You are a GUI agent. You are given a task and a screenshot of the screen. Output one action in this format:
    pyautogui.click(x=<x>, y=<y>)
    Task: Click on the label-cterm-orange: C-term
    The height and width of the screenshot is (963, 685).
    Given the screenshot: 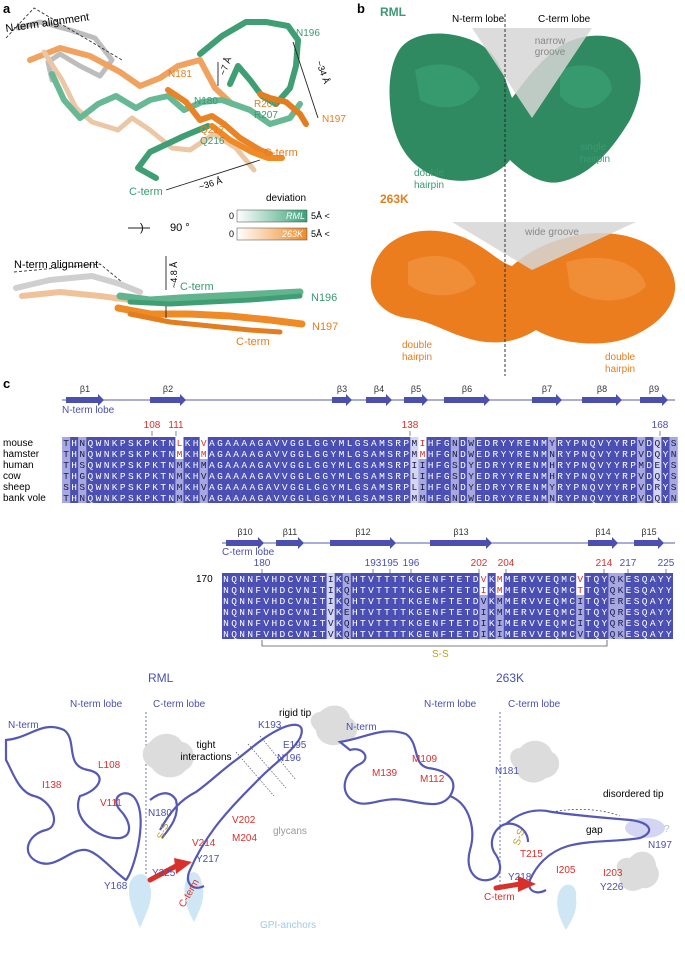 What is the action you would take?
    pyautogui.click(x=281, y=153)
    